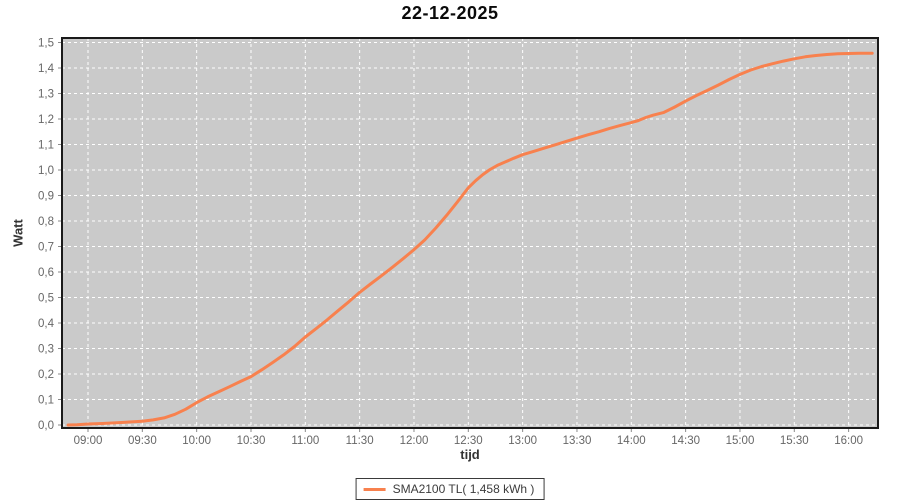 This screenshot has height=500, width=900. I want to click on y-tick-label: 0,9, so click(46, 197).